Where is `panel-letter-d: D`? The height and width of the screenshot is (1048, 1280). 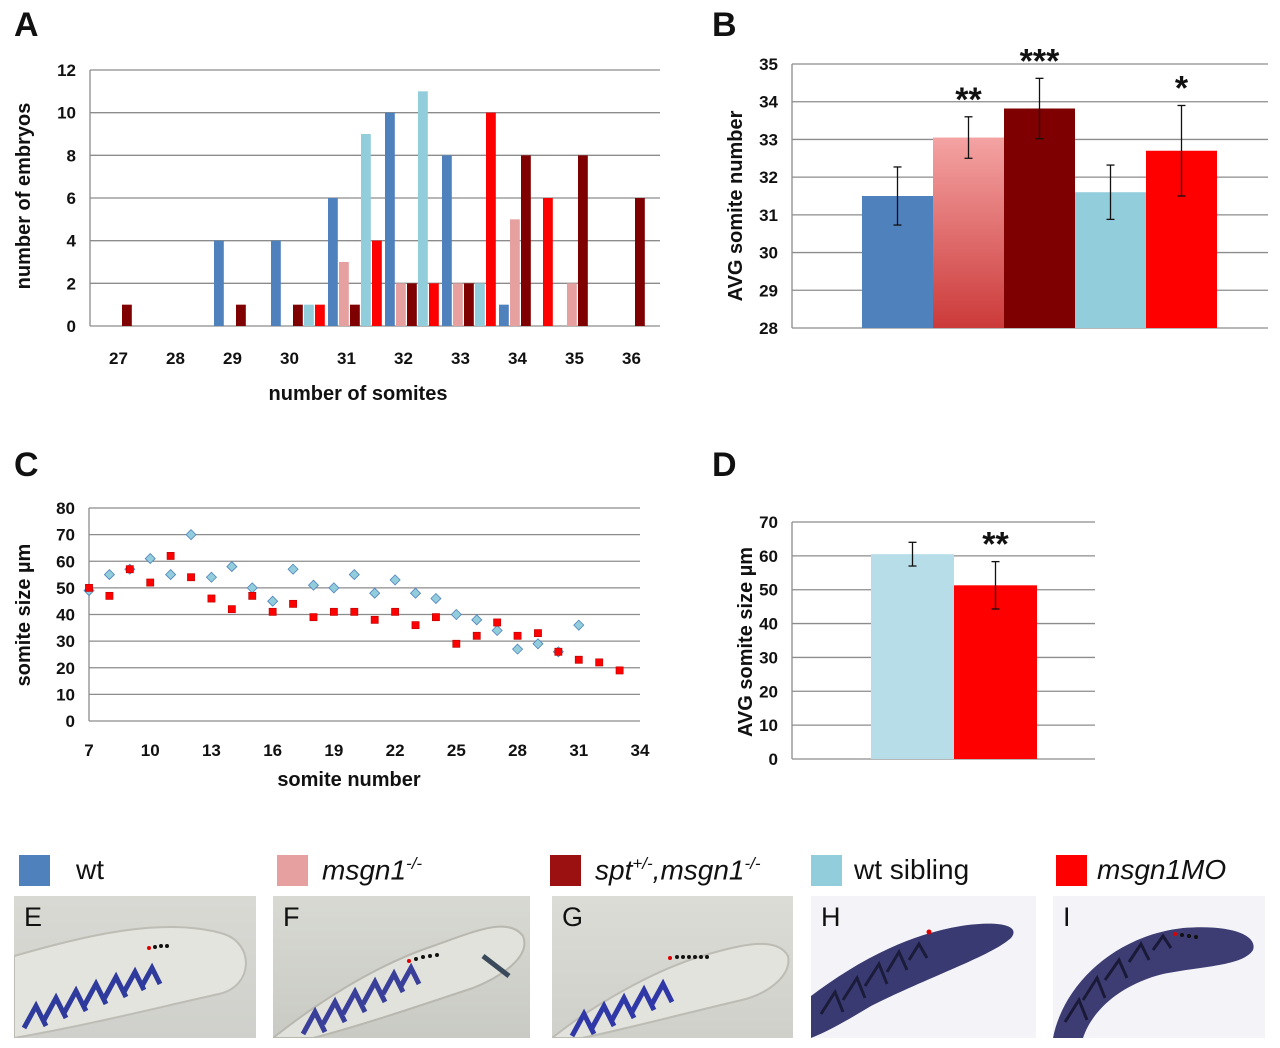
panel-letter-d: D is located at coordinates (724, 465).